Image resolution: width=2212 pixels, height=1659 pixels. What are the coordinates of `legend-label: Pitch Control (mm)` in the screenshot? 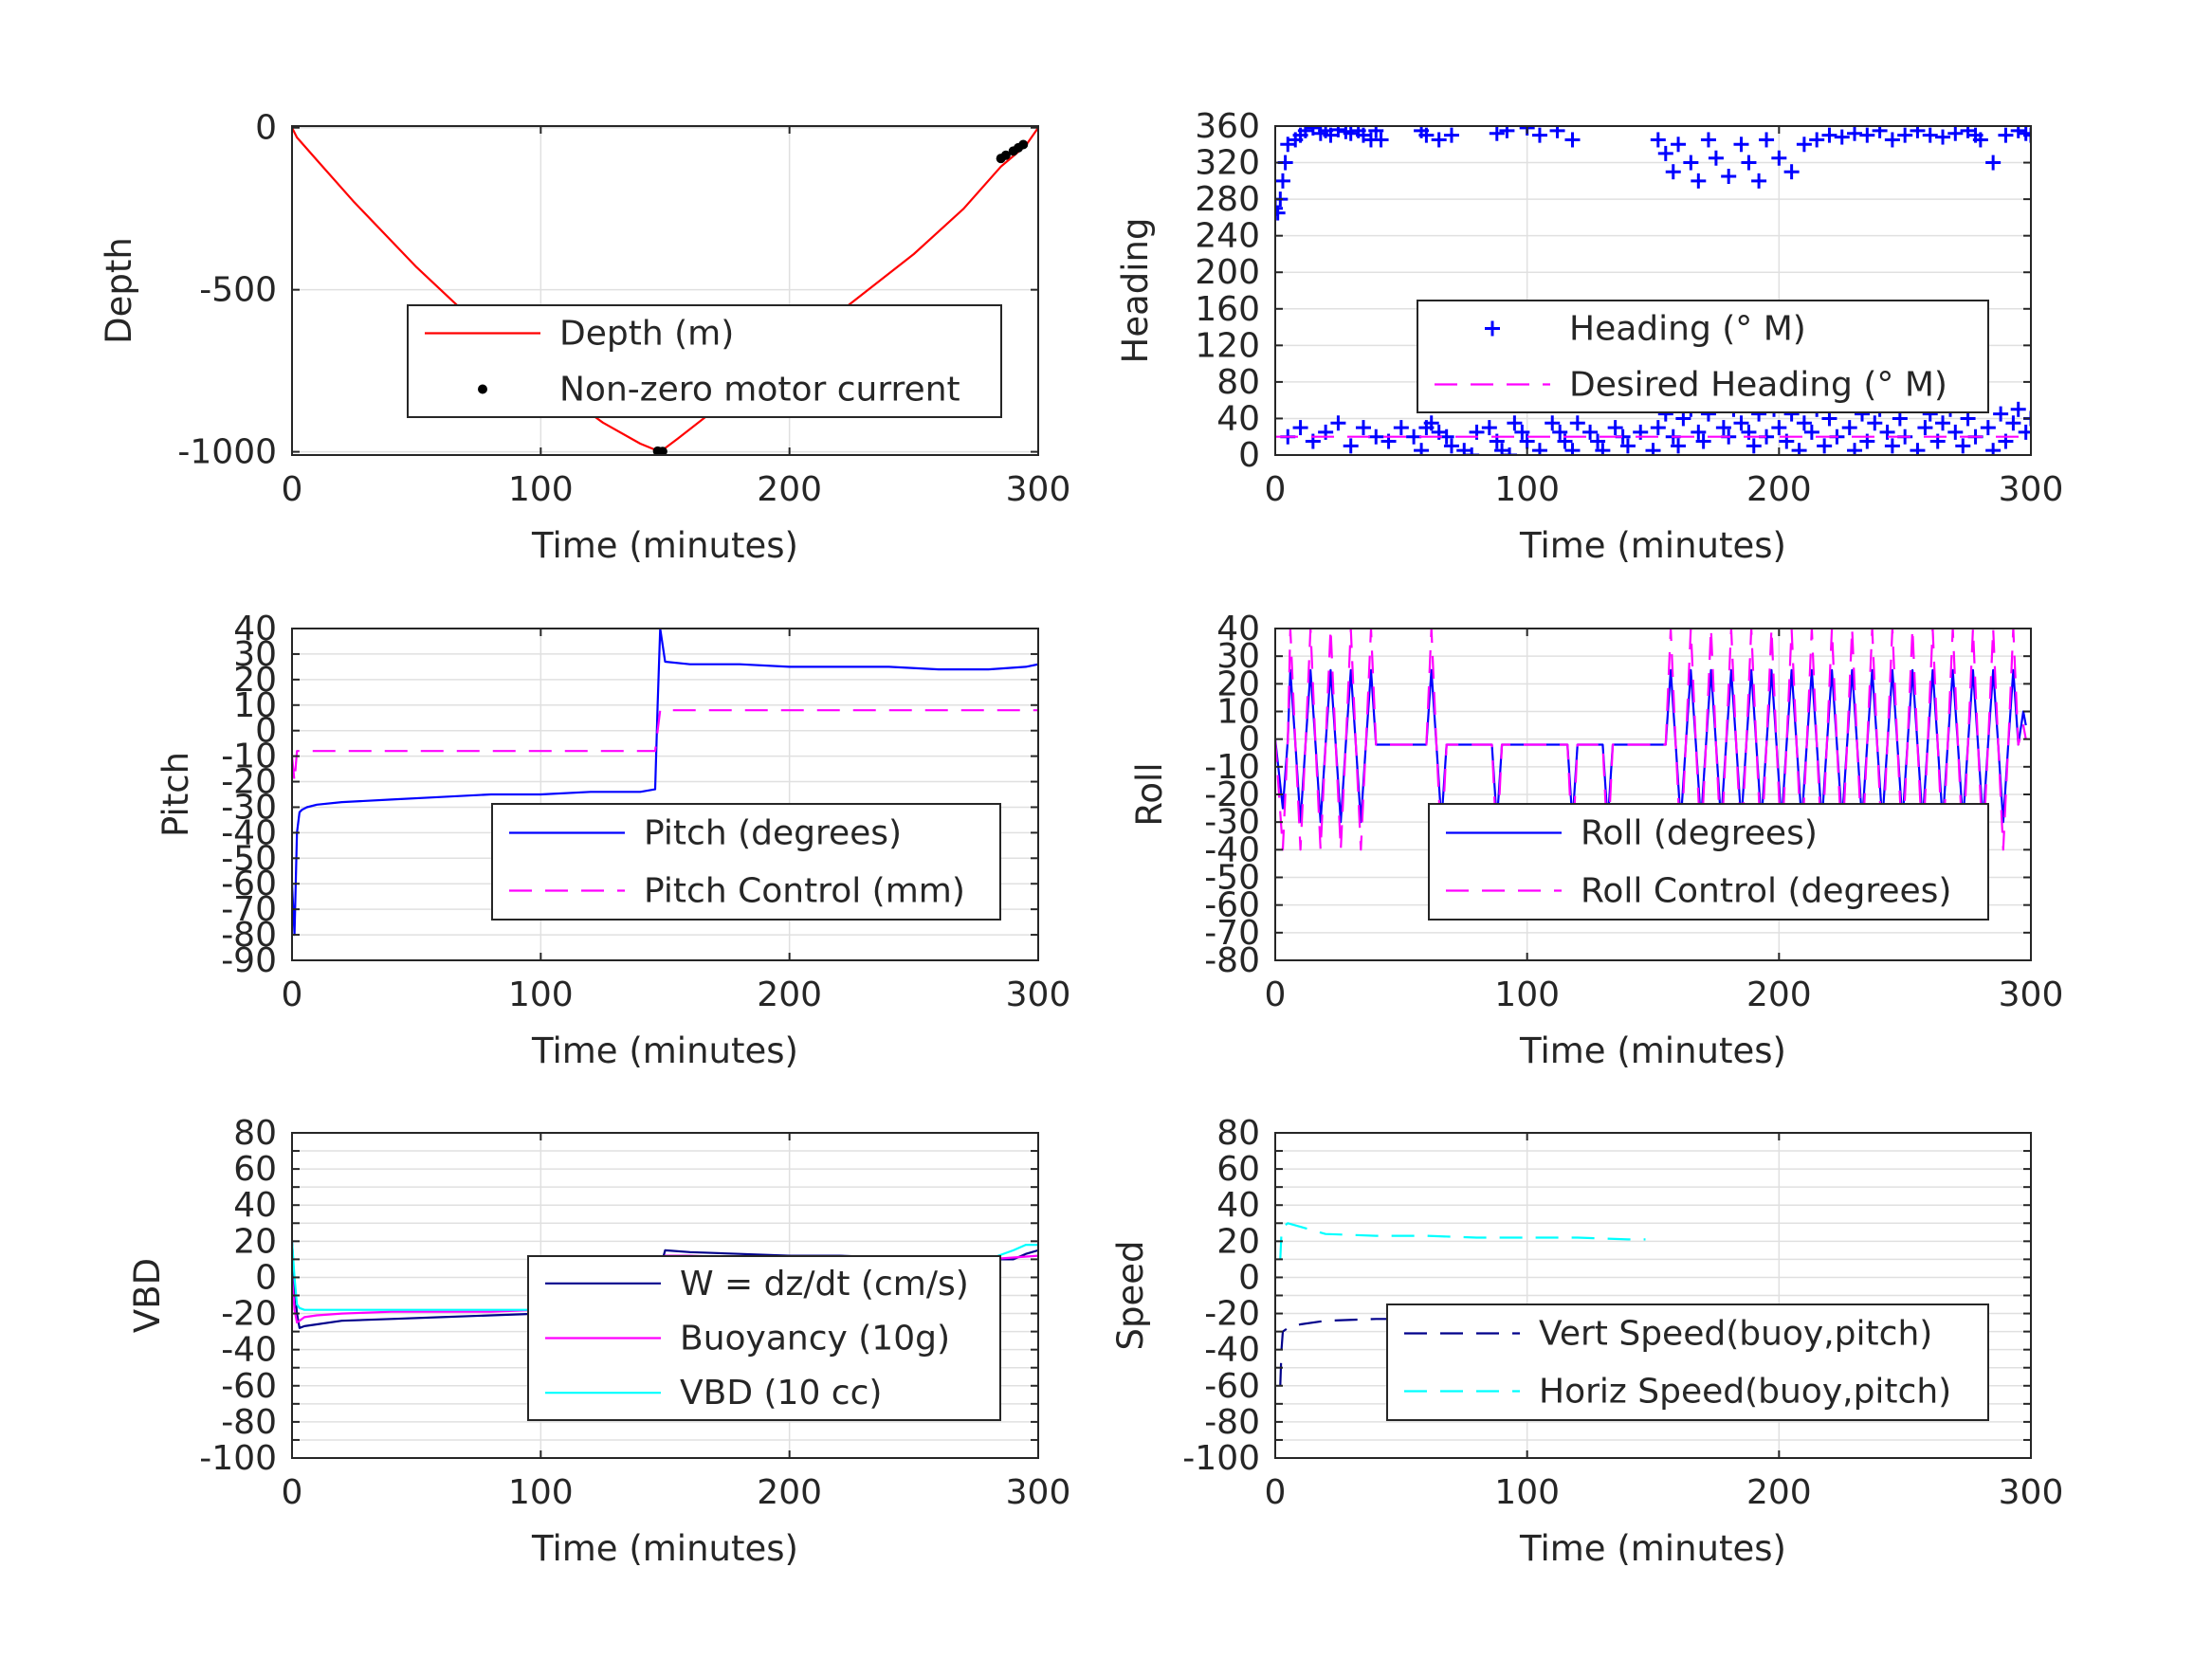 It's located at (804, 891).